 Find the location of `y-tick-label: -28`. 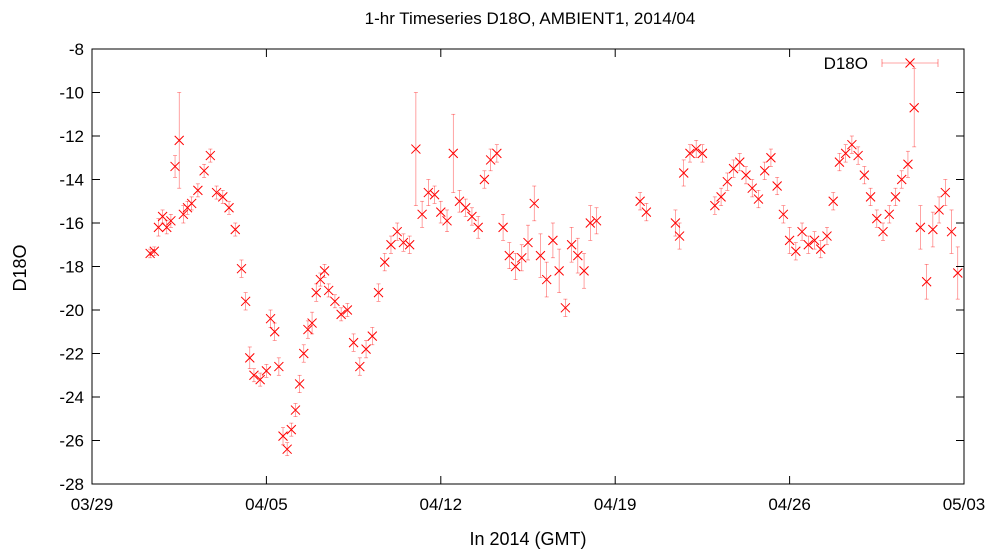

y-tick-label: -28 is located at coordinates (71, 484).